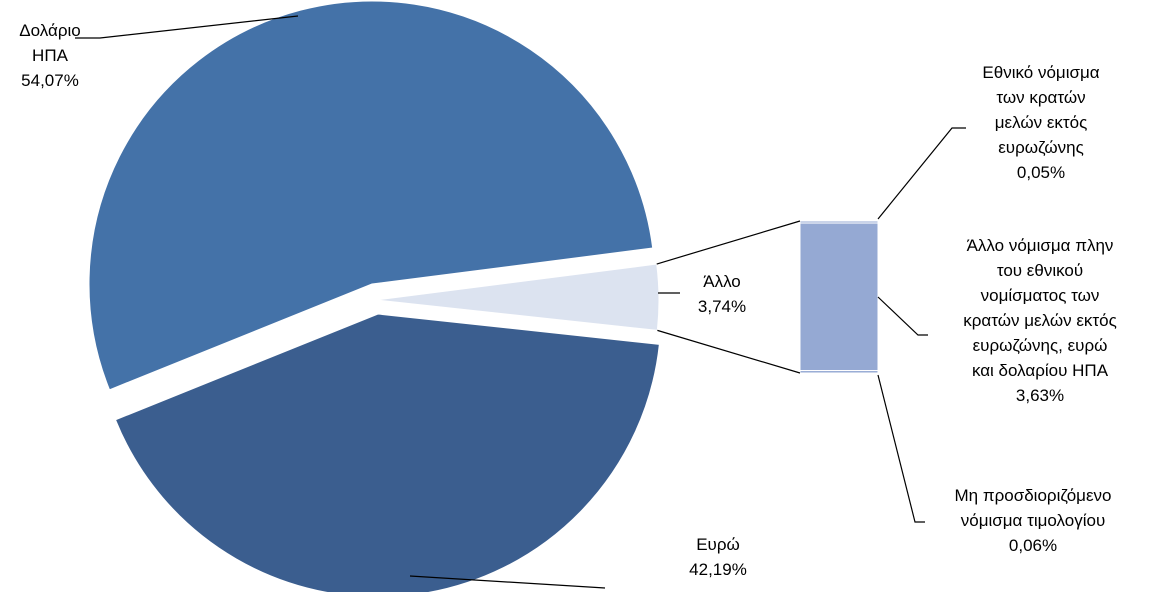 The image size is (1158, 592). What do you see at coordinates (718, 557) in the screenshot?
I see `data-label: Ευρώ 42,19%` at bounding box center [718, 557].